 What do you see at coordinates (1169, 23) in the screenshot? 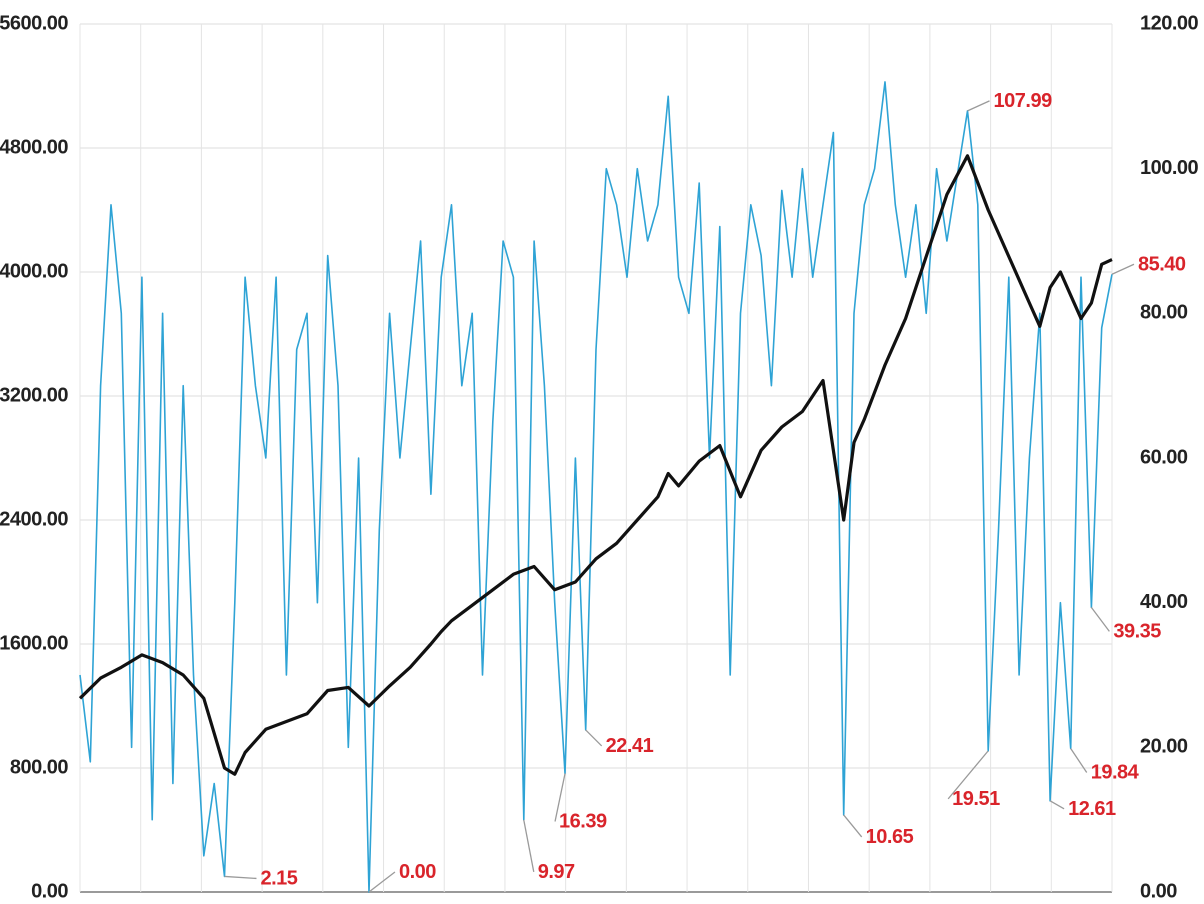
I see `right-tick-label: 120.00` at bounding box center [1169, 23].